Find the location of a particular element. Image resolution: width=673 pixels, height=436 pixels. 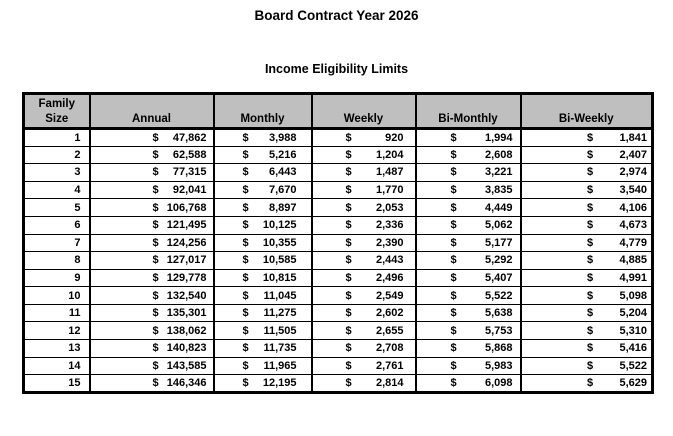

bi-monthly-cell: $5,062 is located at coordinates (468, 225).